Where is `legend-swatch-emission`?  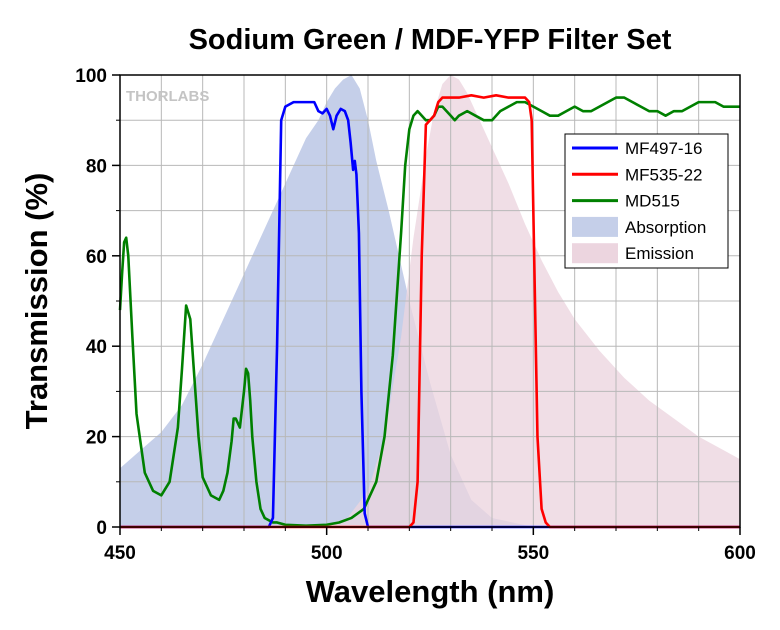 legend-swatch-emission is located at coordinates (595, 253).